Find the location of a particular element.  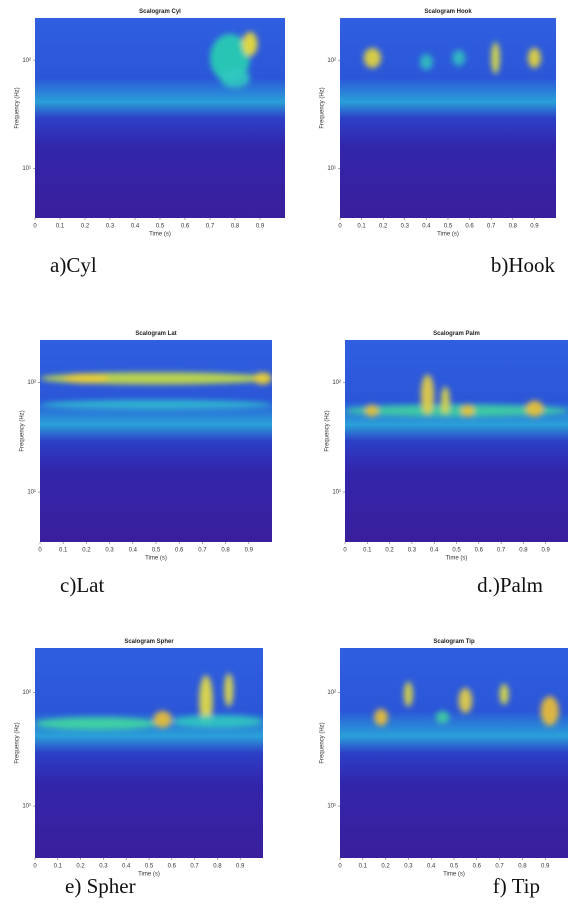

caption: a)Cyl is located at coordinates (73, 265).